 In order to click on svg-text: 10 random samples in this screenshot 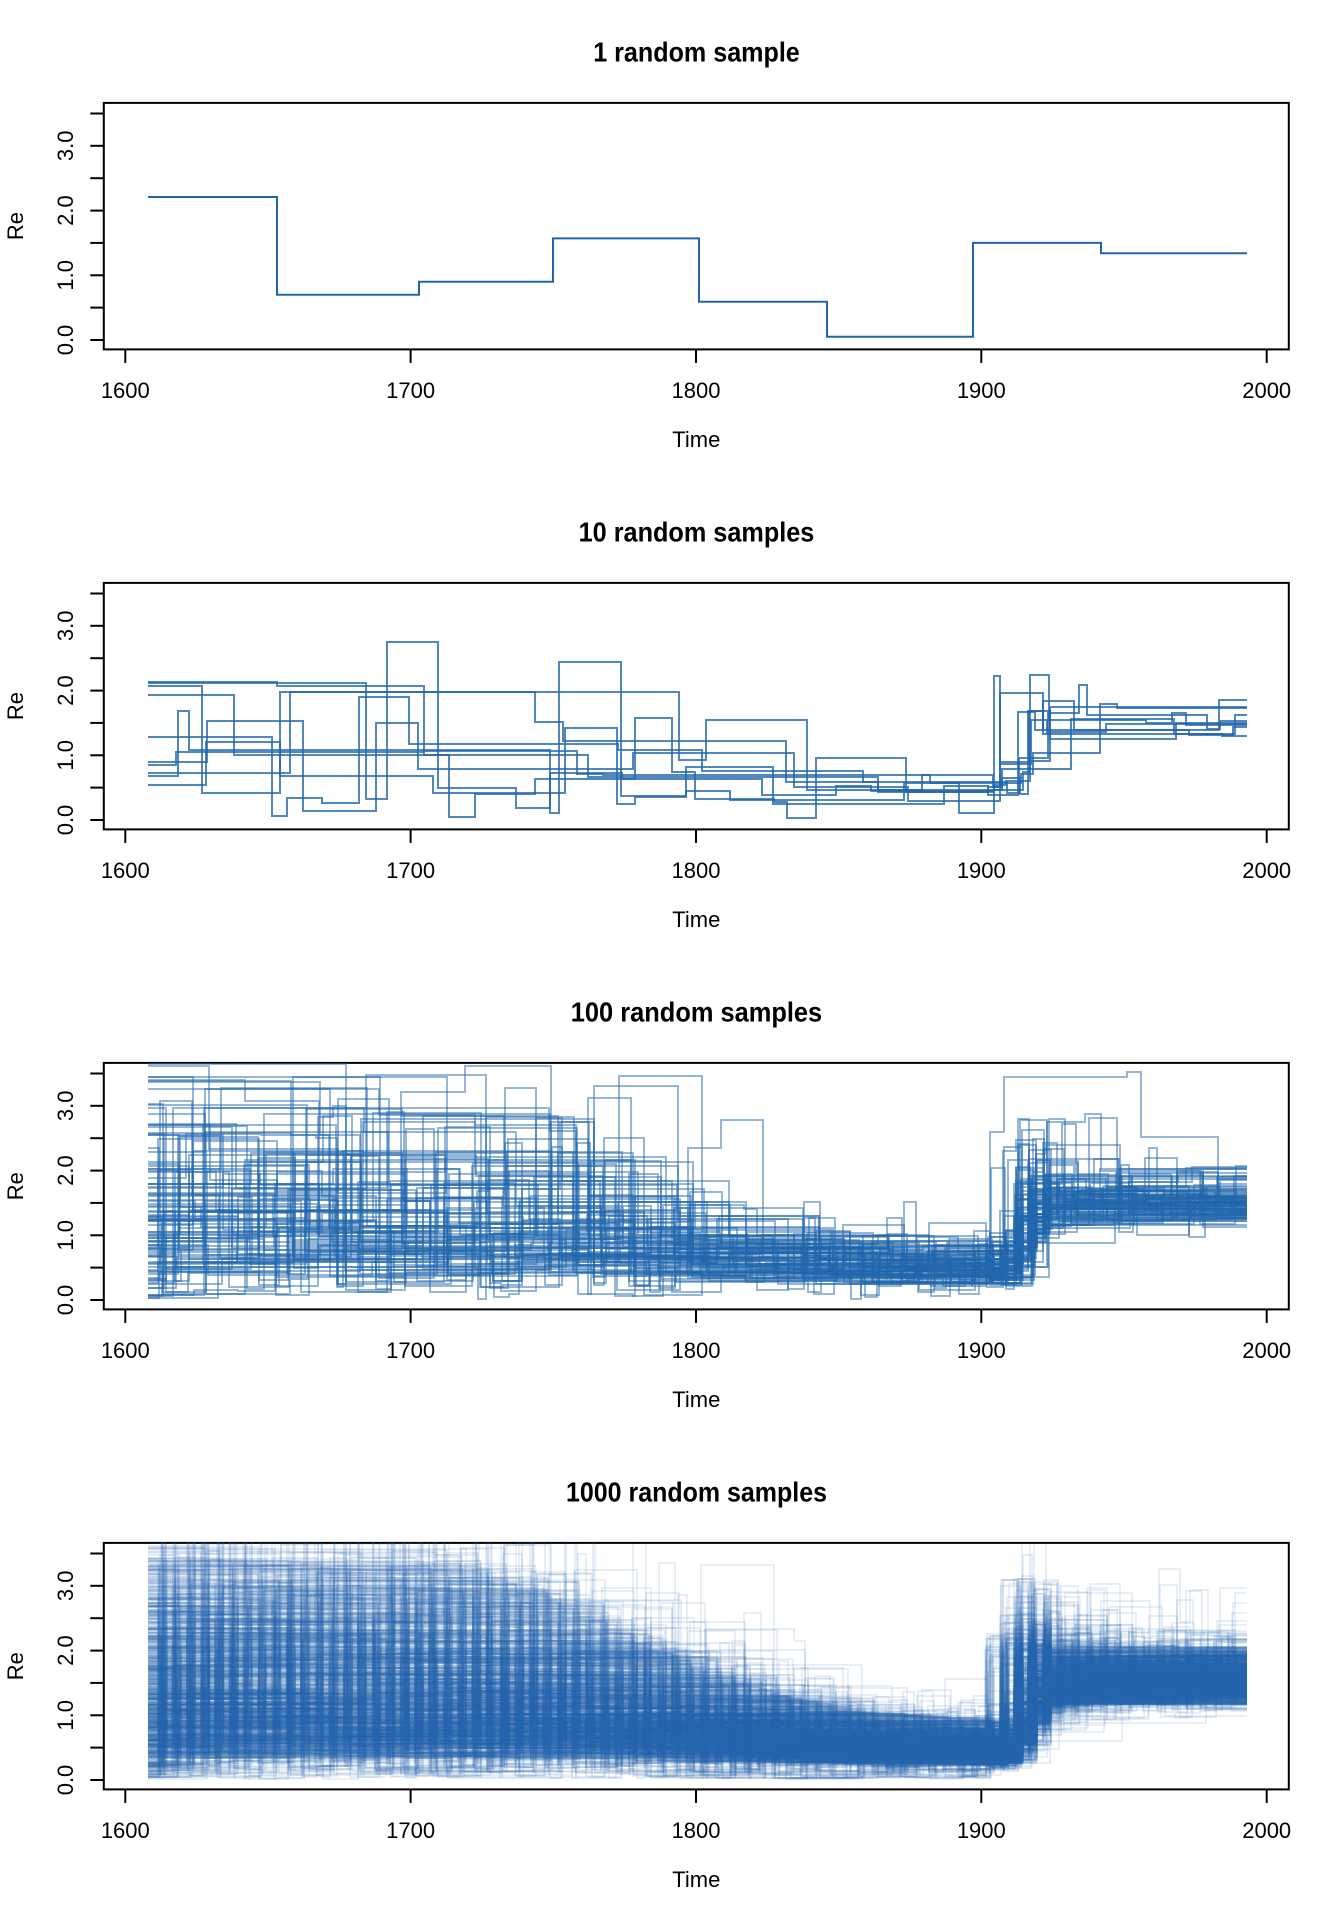, I will do `click(697, 531)`.